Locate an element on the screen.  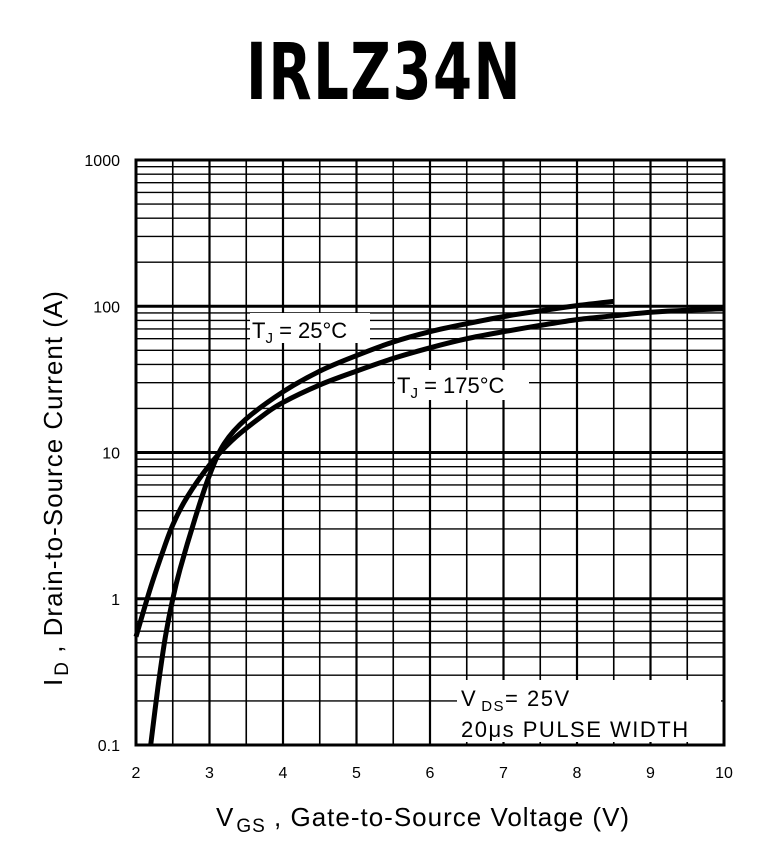
note-vds-rest: = 25V is located at coordinates (538, 698).